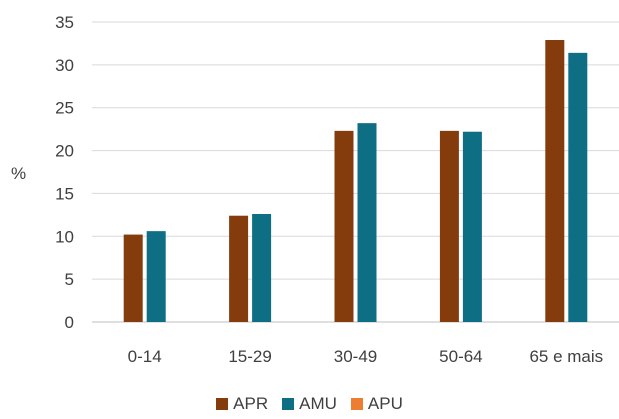  I want to click on legend-item-apr: APR, so click(242, 404).